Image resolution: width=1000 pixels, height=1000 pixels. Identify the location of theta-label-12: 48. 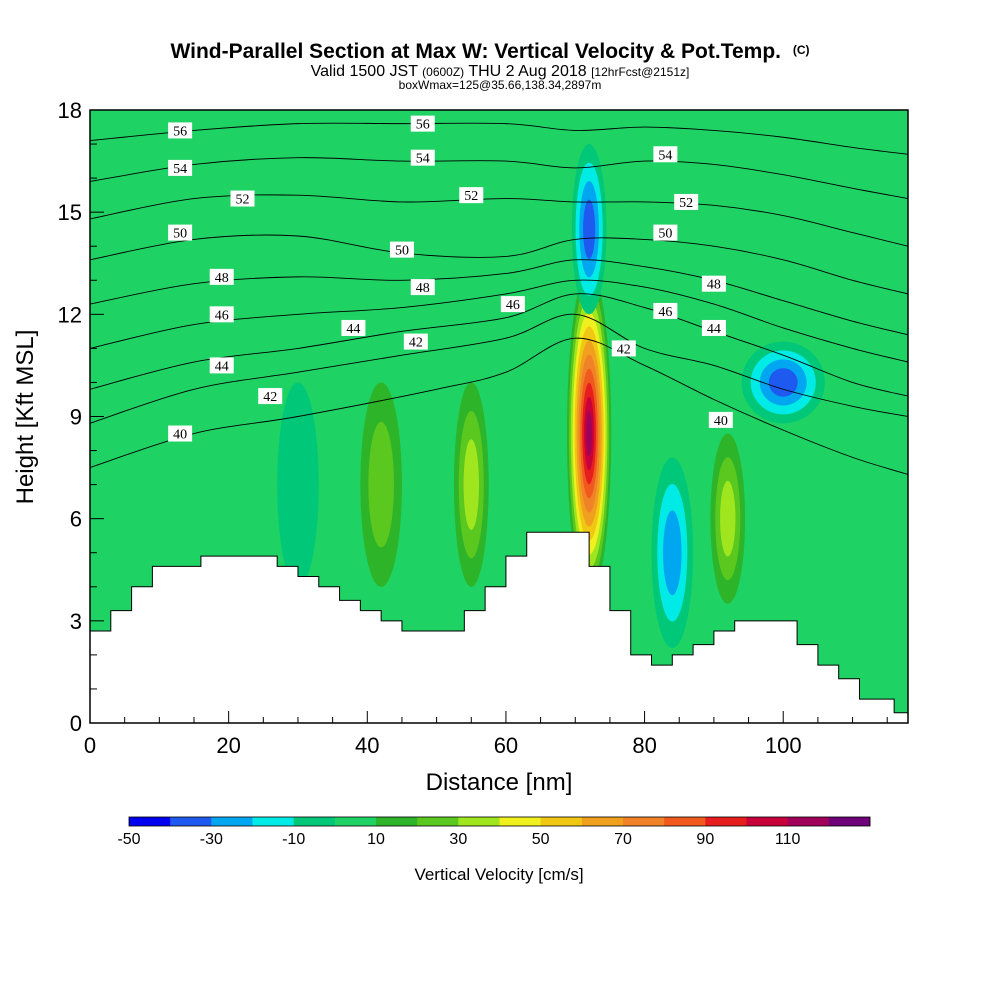
(423, 288).